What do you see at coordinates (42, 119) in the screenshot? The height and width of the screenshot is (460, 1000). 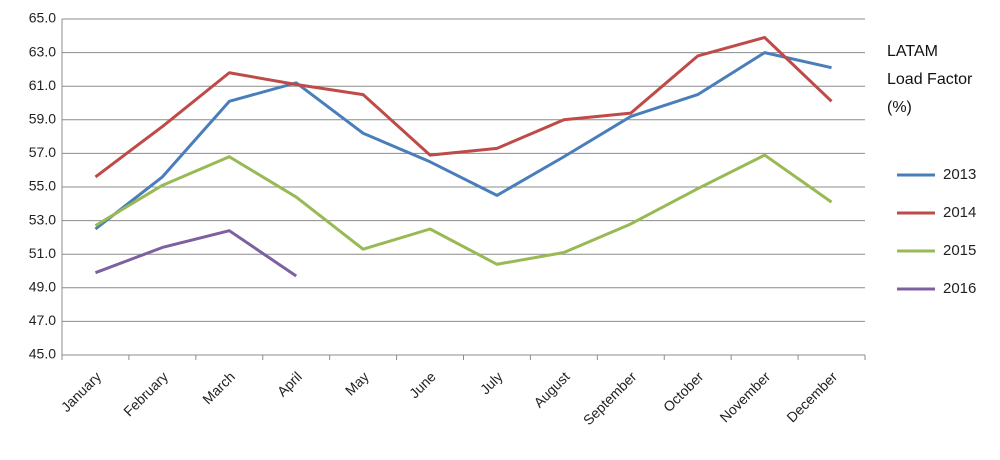 I see `y-tick-label: 59.0` at bounding box center [42, 119].